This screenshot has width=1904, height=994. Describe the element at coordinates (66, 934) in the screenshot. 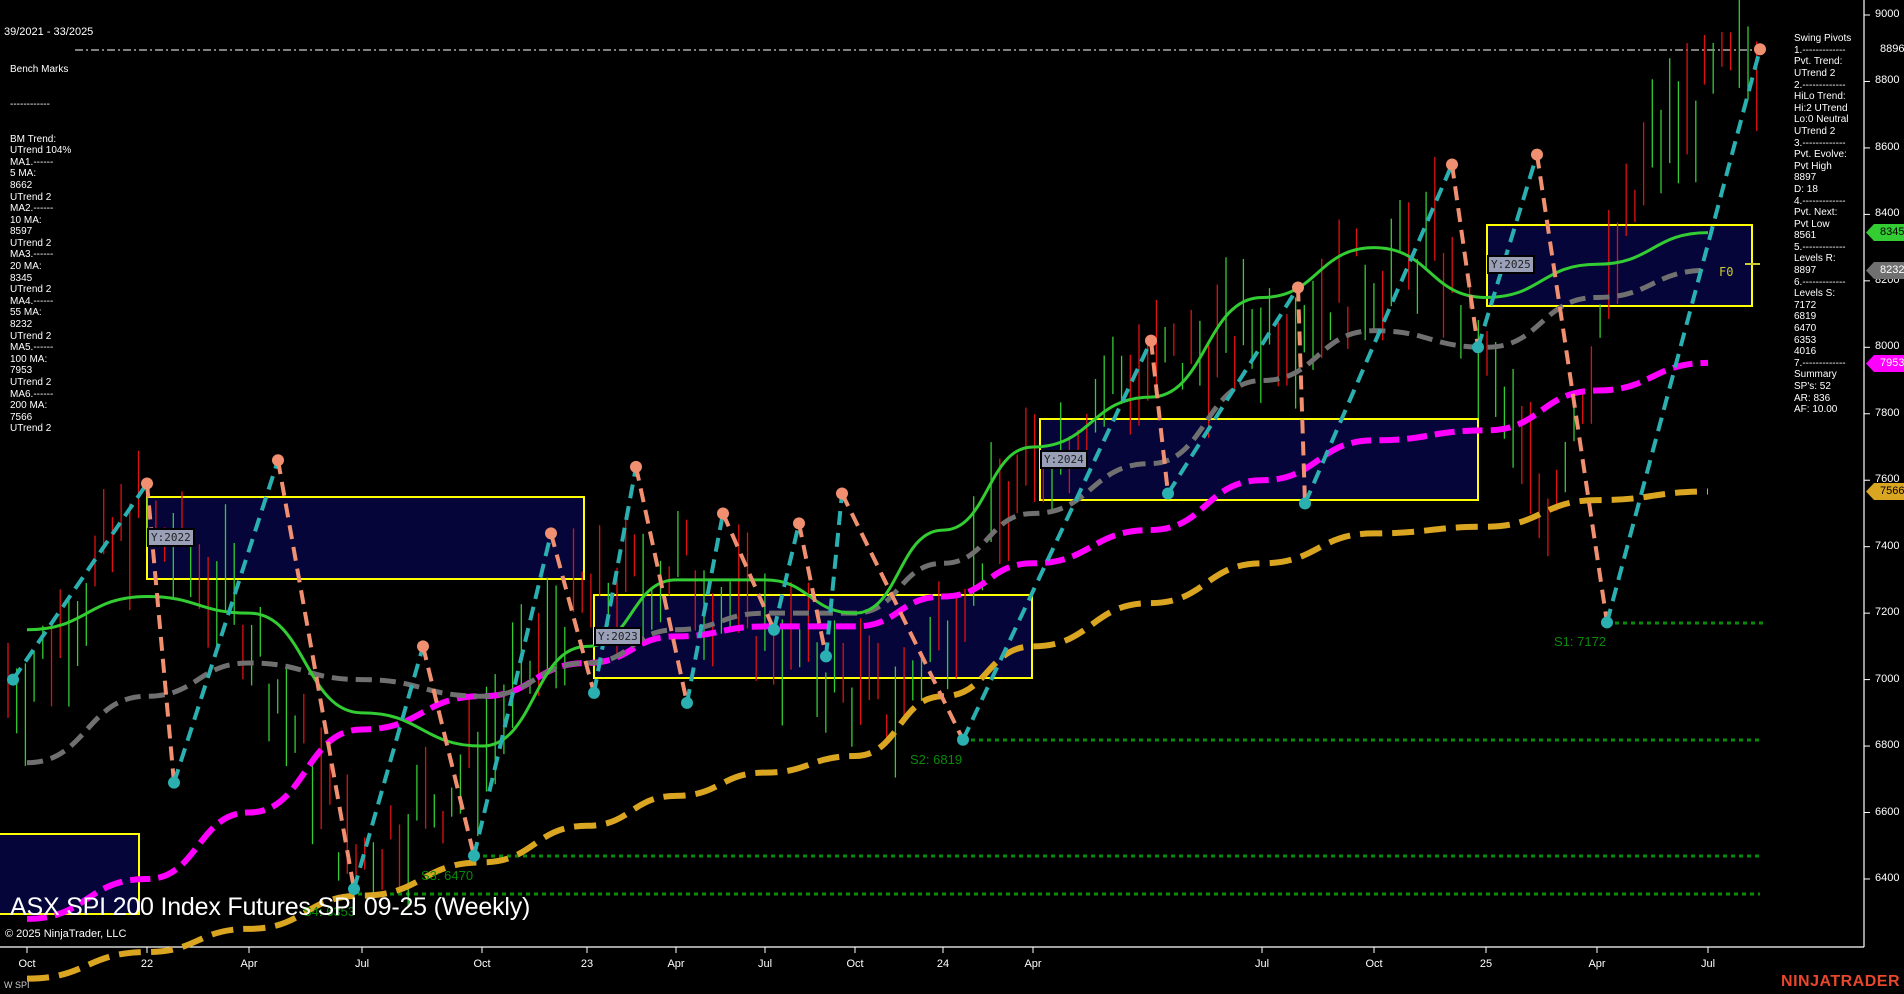

I see `copyright: © 2025 NinjaTrader, LLC` at that location.